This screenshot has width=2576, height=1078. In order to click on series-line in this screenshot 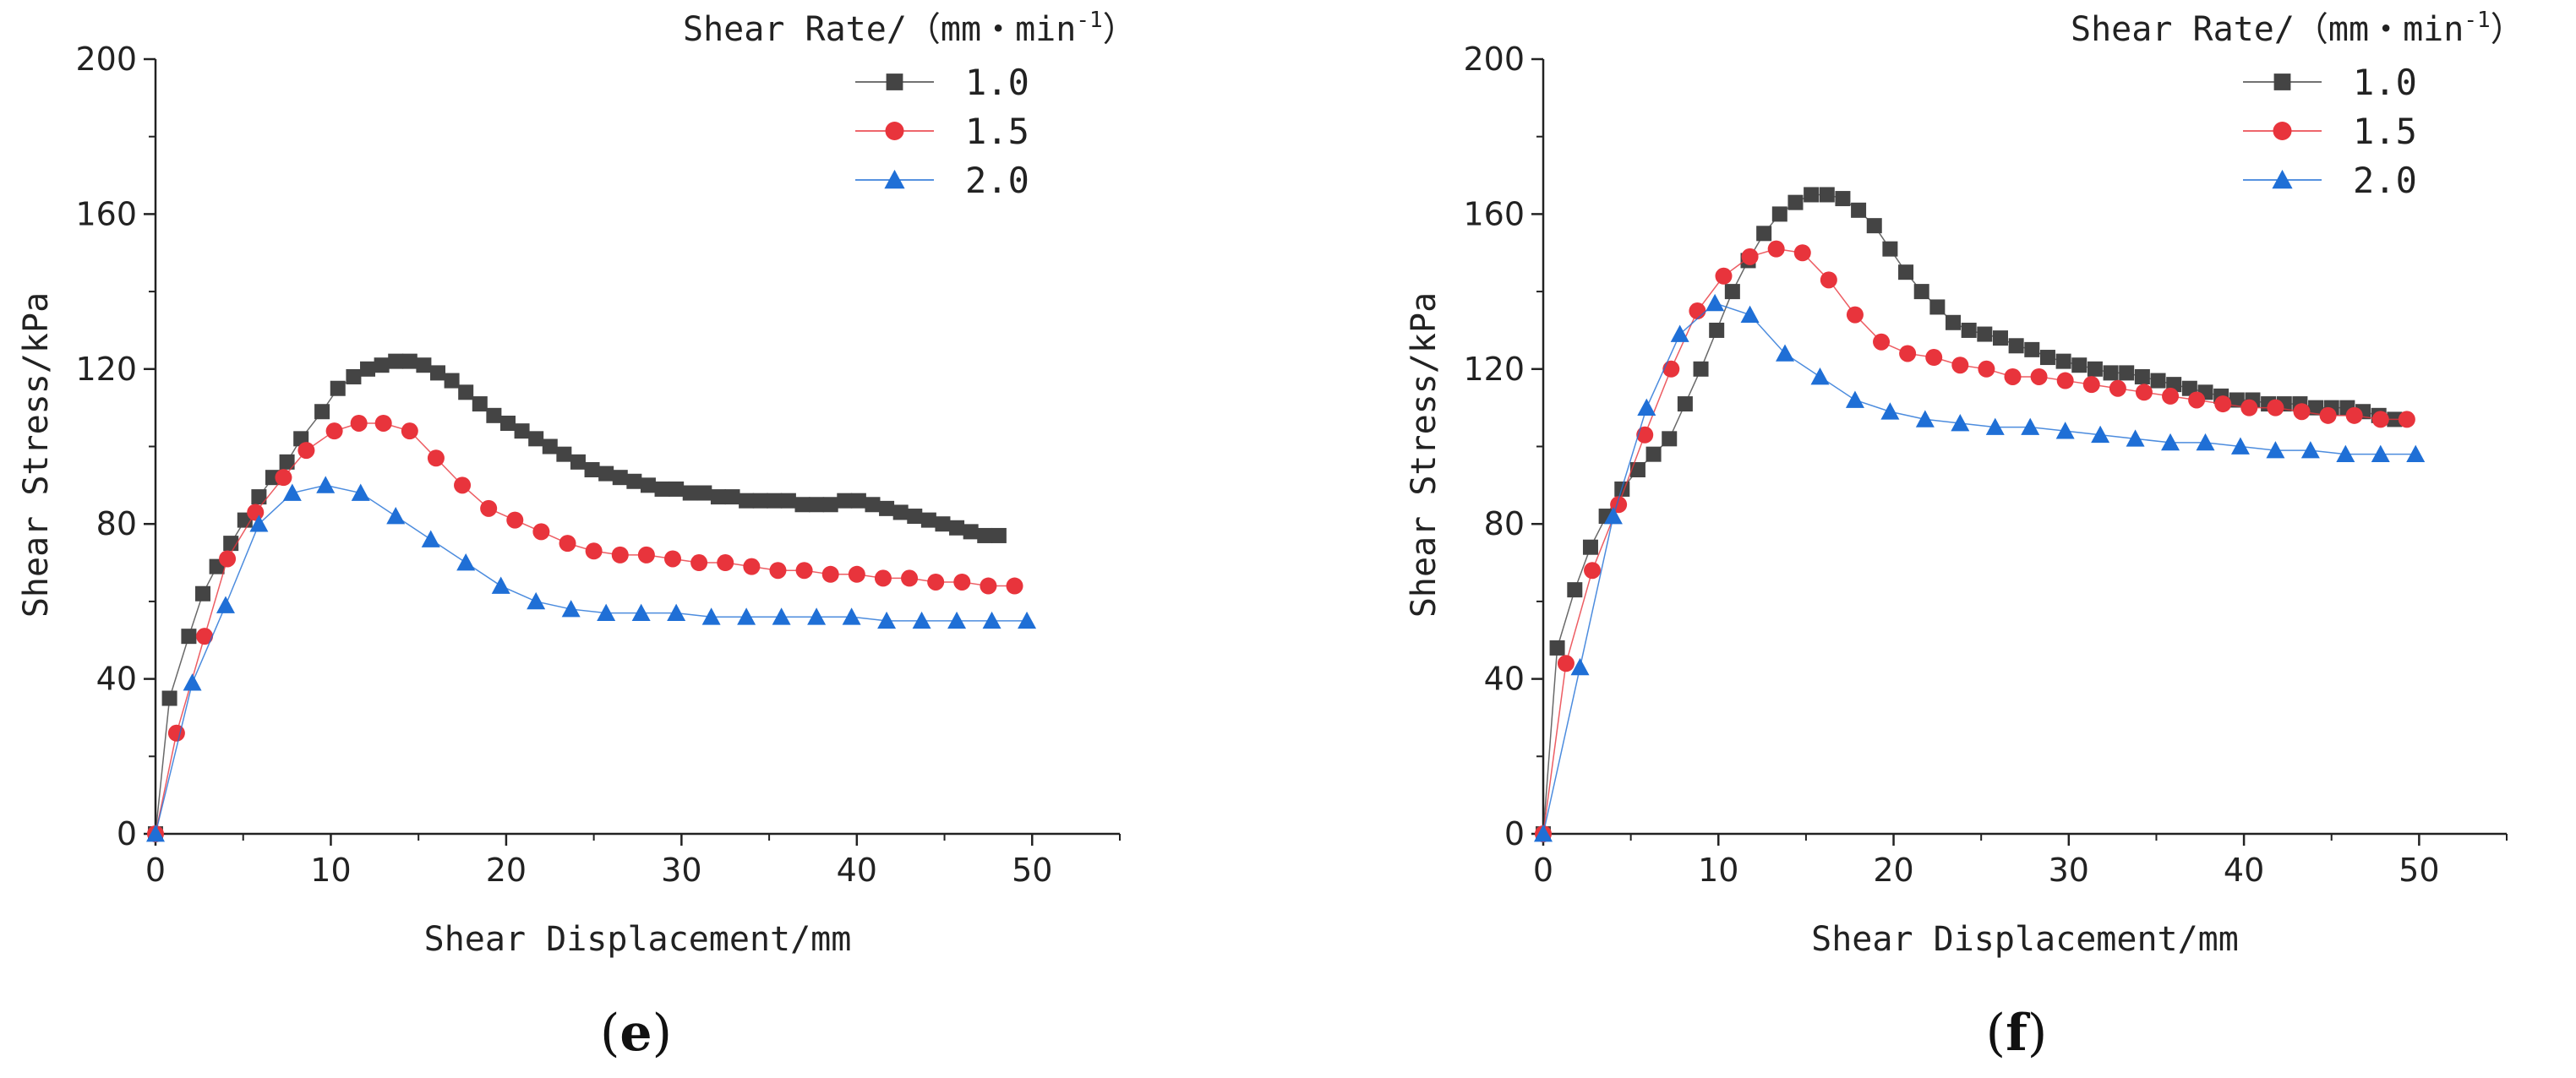, I will do `click(591, 659)`.